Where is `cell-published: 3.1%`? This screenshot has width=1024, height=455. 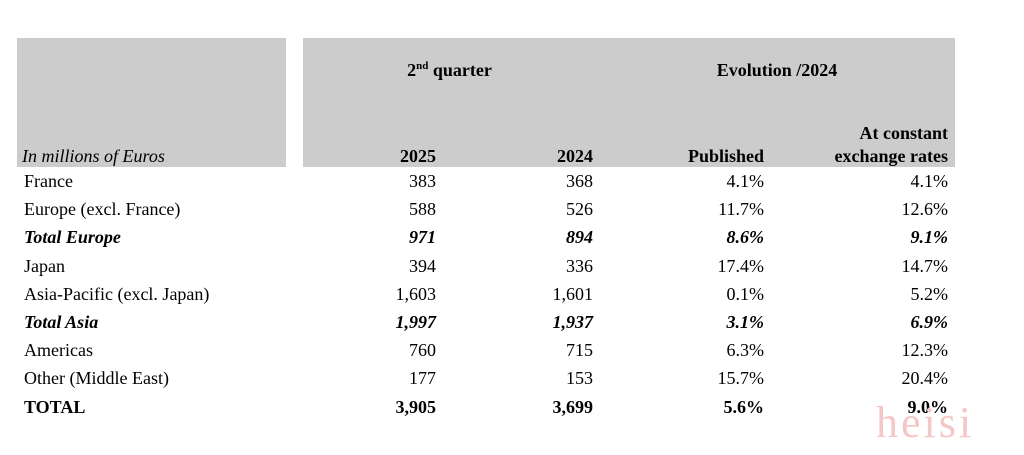 cell-published: 3.1% is located at coordinates (745, 322).